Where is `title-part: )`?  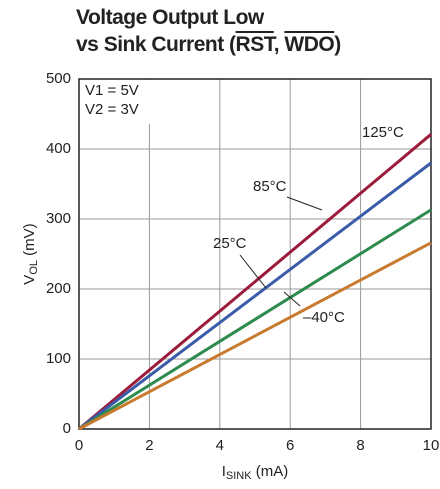 title-part: ) is located at coordinates (337, 44).